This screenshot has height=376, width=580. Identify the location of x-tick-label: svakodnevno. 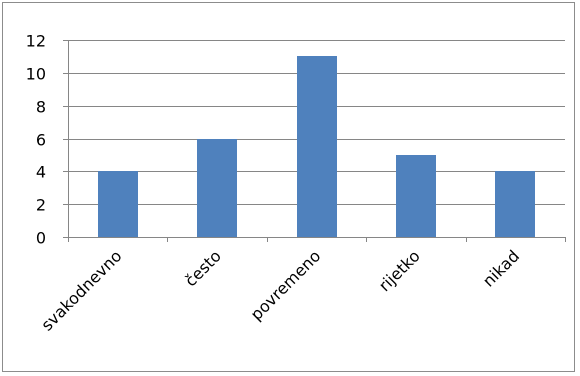
(81, 290).